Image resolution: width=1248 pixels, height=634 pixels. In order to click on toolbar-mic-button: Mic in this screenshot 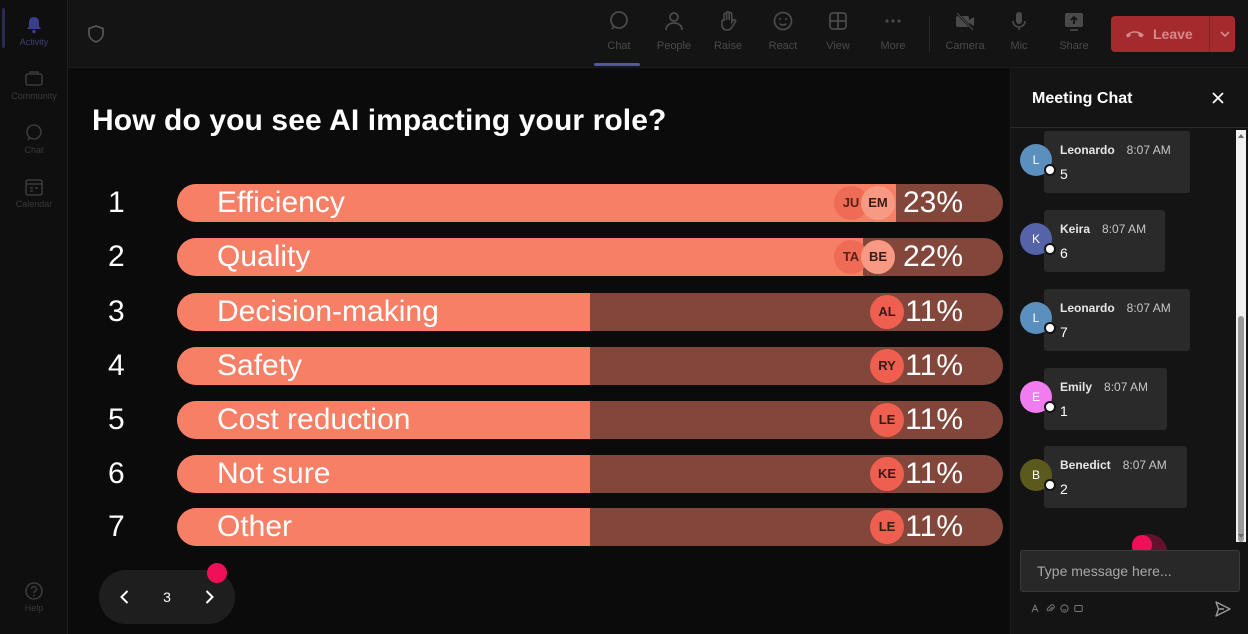, I will do `click(1019, 36)`.